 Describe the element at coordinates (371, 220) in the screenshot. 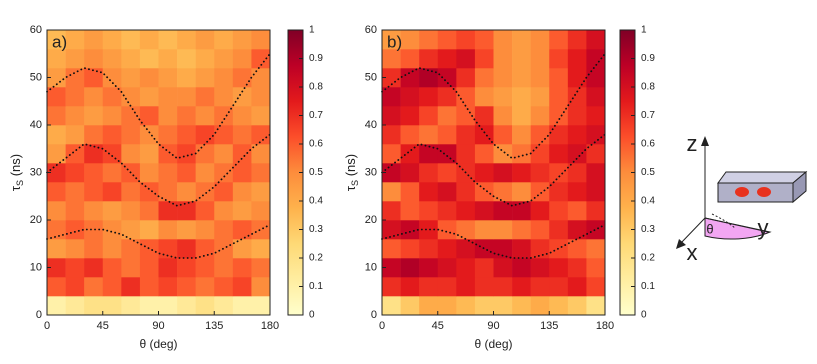

I see `y-tick-label: 20` at that location.